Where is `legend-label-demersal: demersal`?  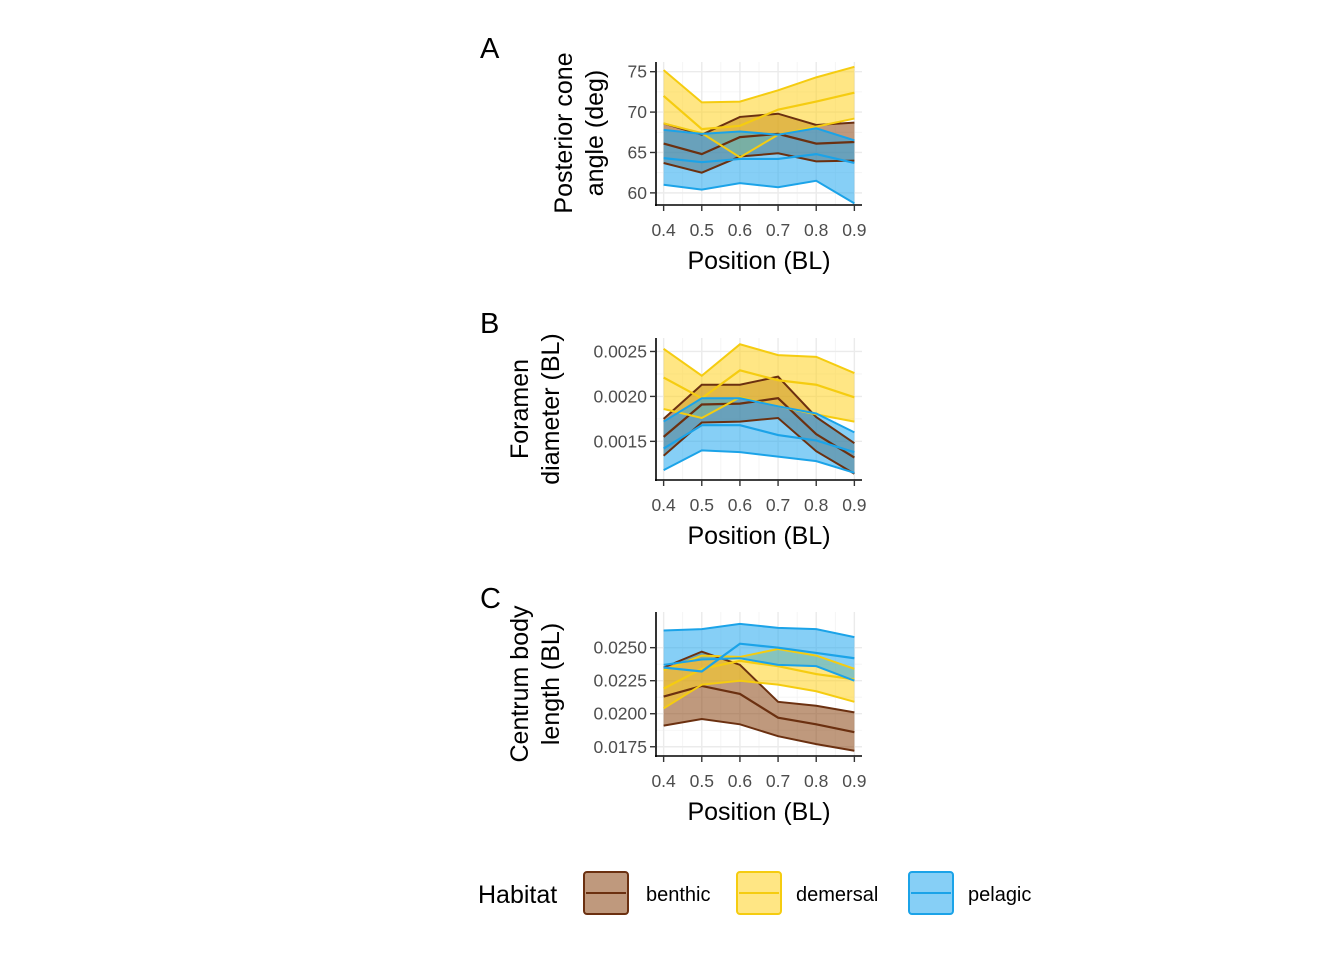 legend-label-demersal: demersal is located at coordinates (837, 895).